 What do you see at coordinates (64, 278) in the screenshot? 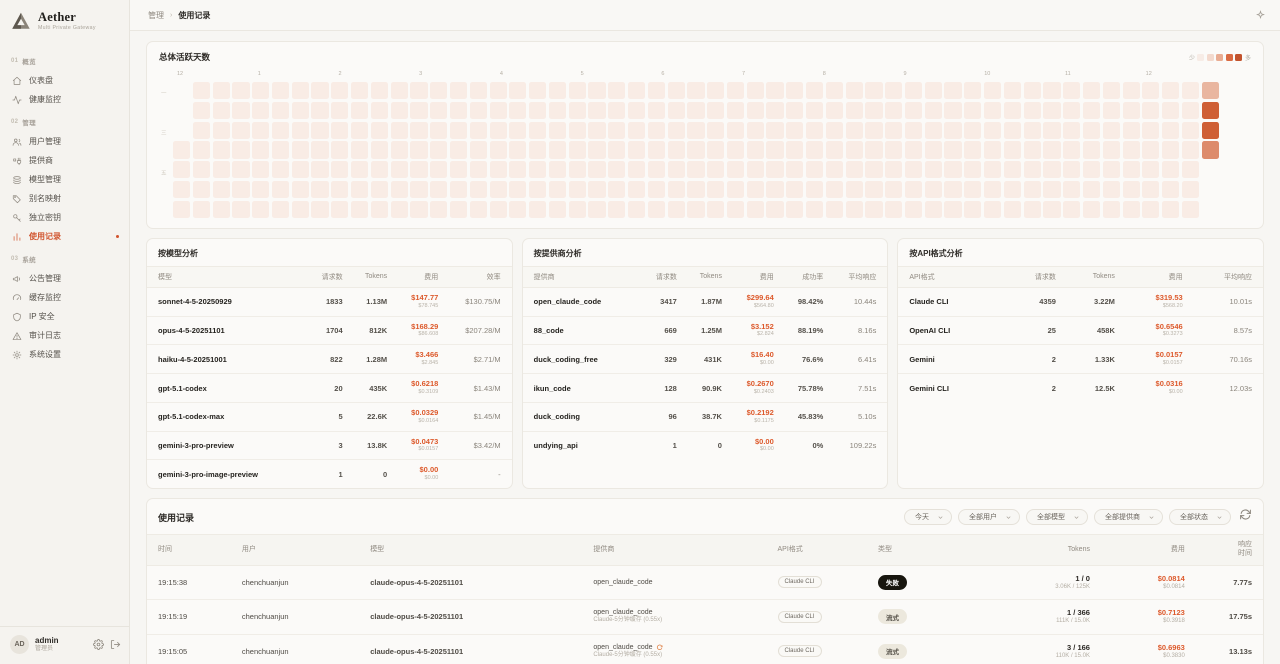
I see `sidebar-item-公告管理: 公告管理` at bounding box center [64, 278].